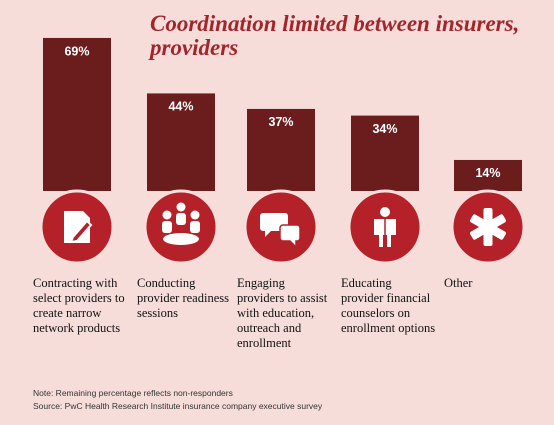 This screenshot has width=554, height=425. I want to click on value-label: 37%, so click(280, 122).